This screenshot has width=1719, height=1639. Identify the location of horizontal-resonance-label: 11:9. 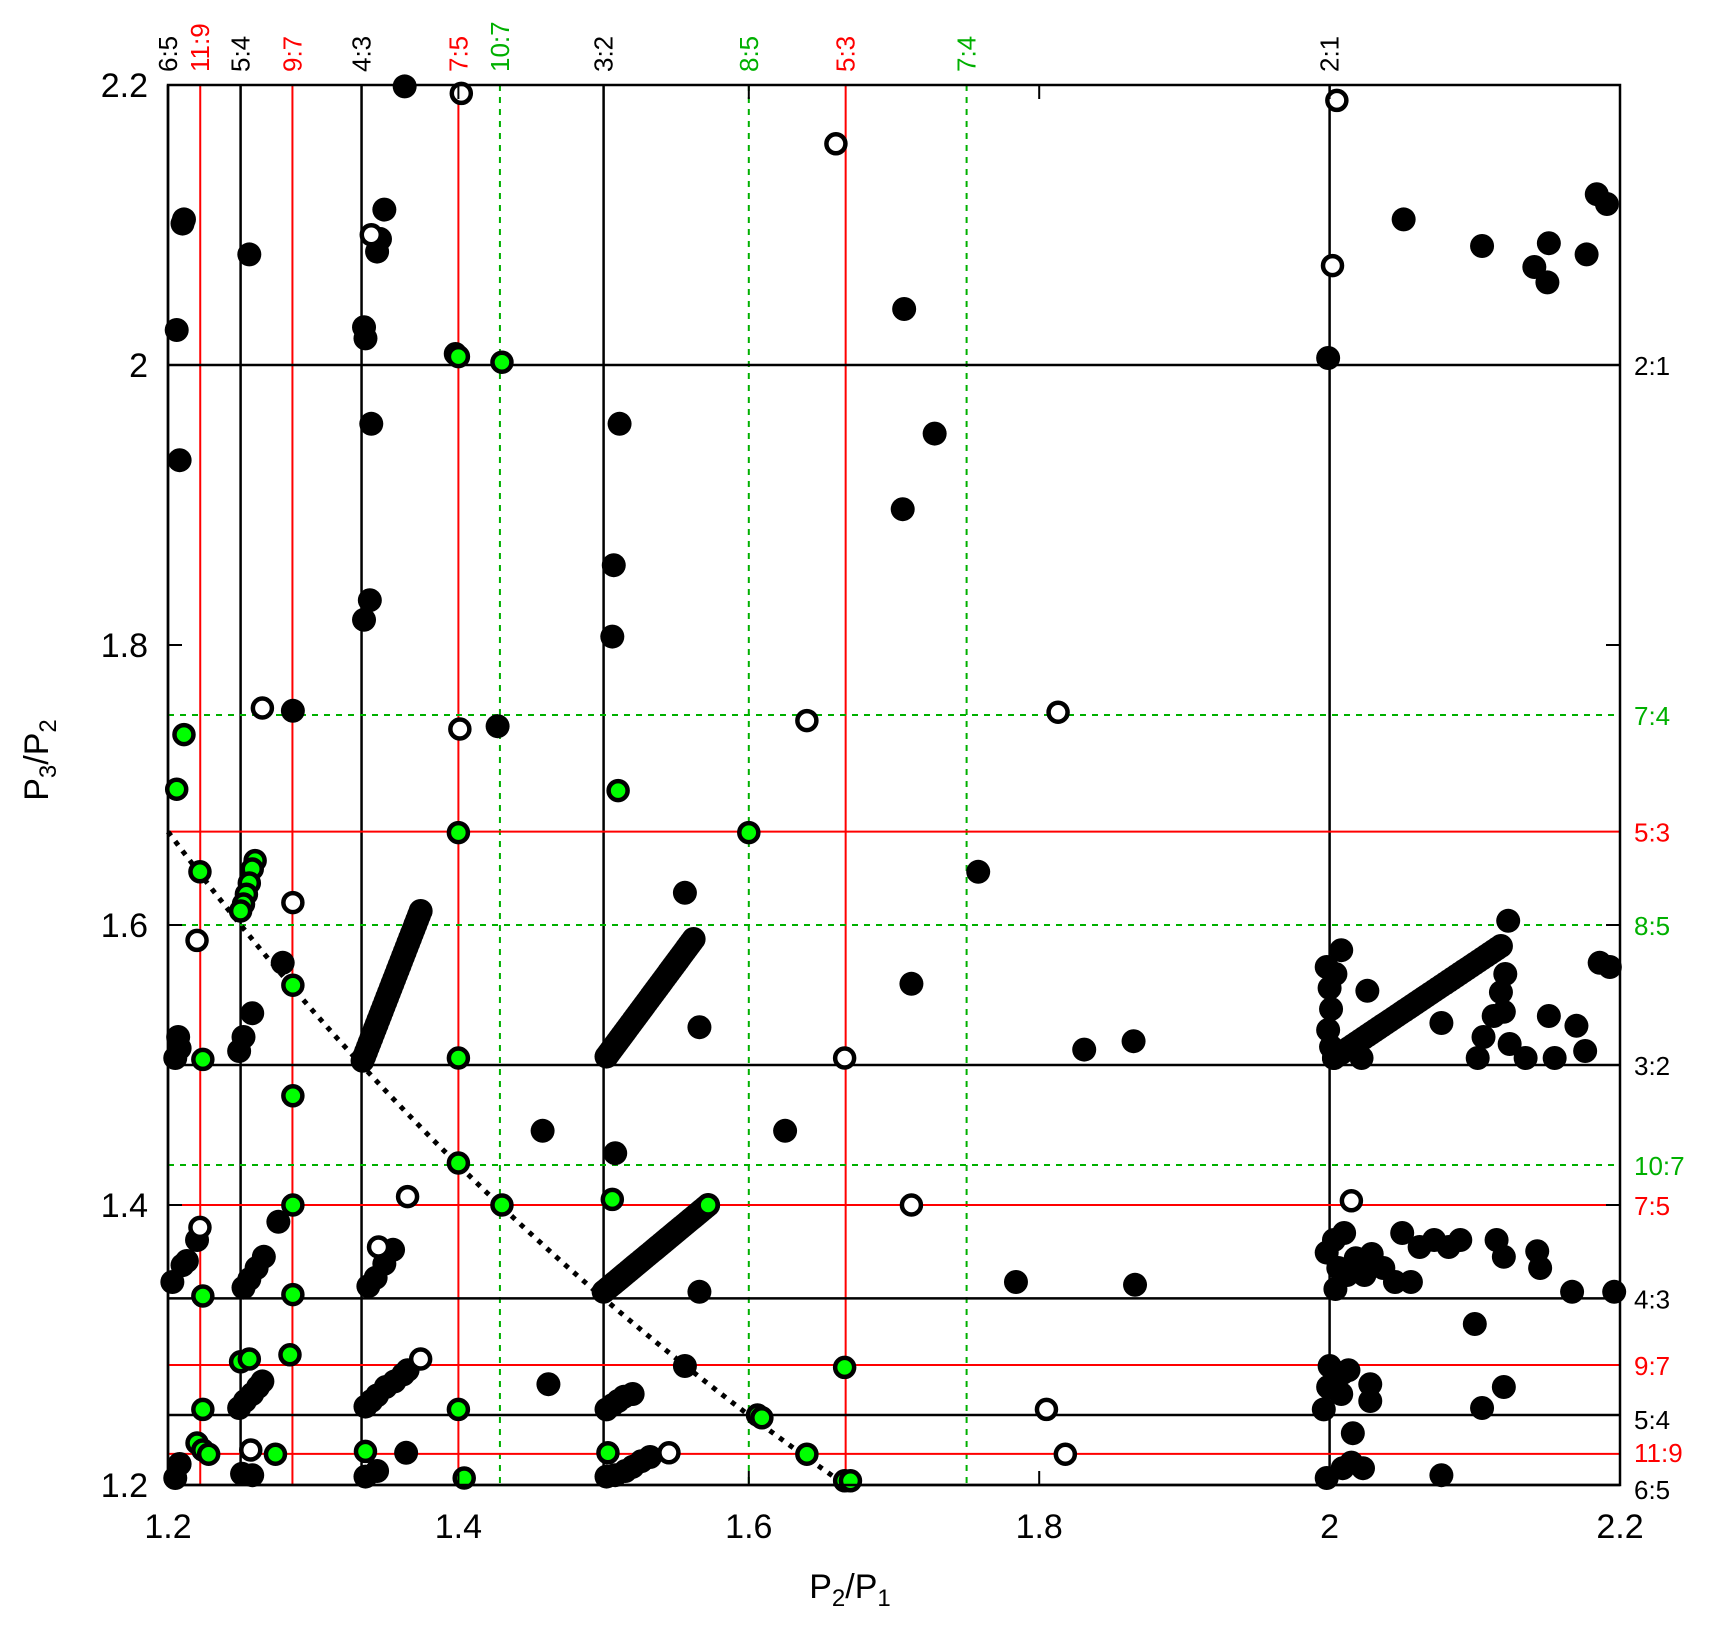
(1658, 1453).